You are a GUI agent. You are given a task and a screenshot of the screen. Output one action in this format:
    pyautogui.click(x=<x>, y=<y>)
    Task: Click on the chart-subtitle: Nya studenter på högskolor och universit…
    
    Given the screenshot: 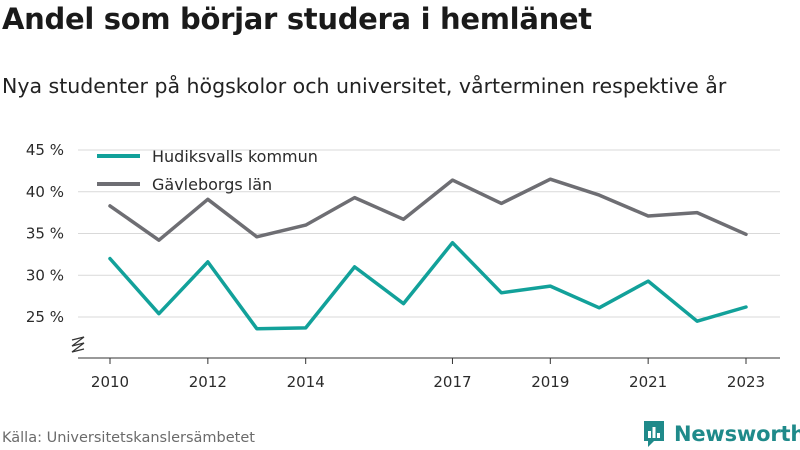 What is the action you would take?
    pyautogui.click(x=364, y=86)
    